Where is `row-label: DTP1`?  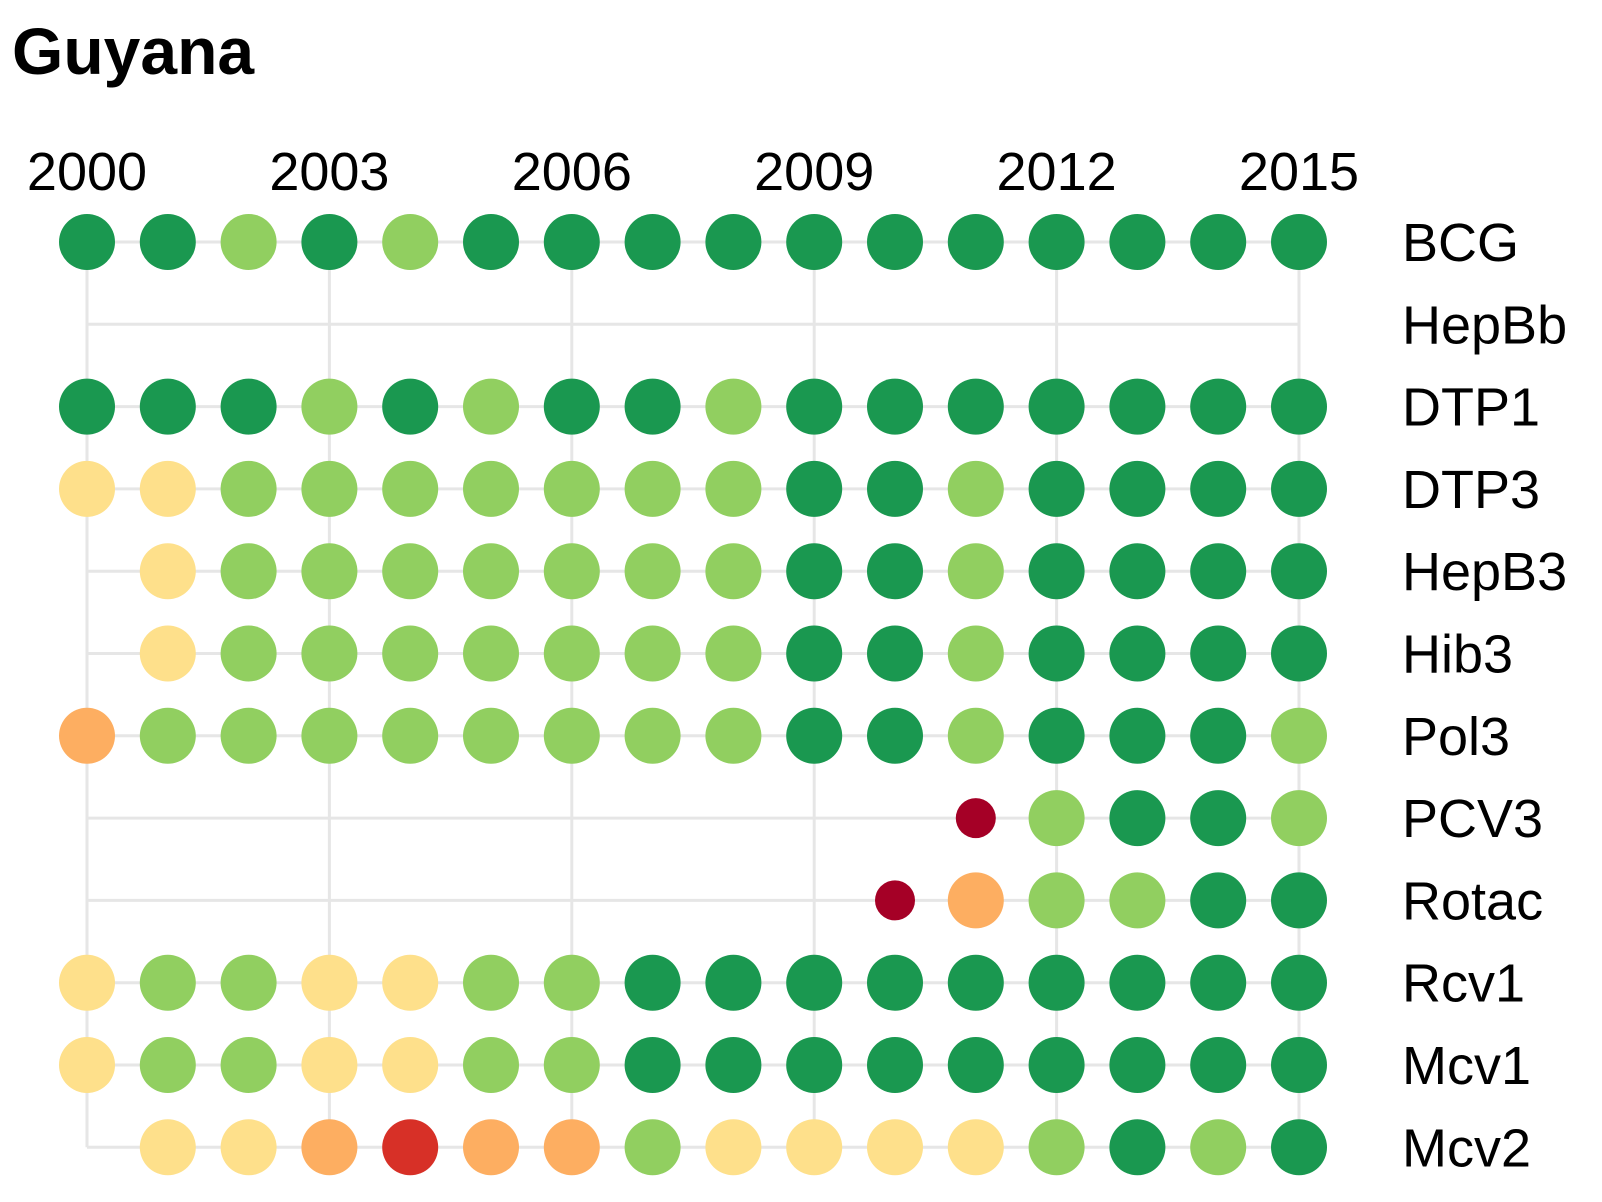
row-label: DTP1 is located at coordinates (1471, 408).